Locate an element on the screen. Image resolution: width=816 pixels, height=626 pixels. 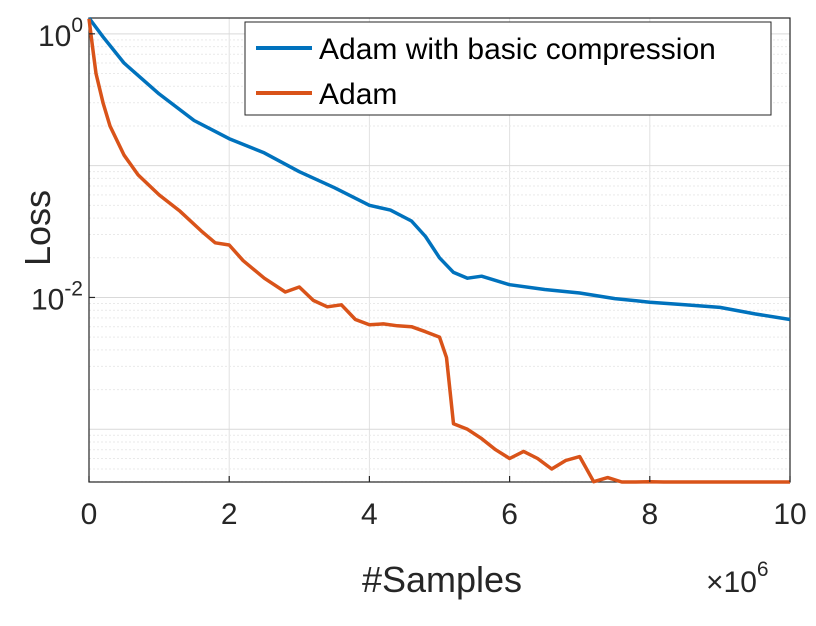
x-multiplier: ×10⁶ is located at coordinates (737, 578).